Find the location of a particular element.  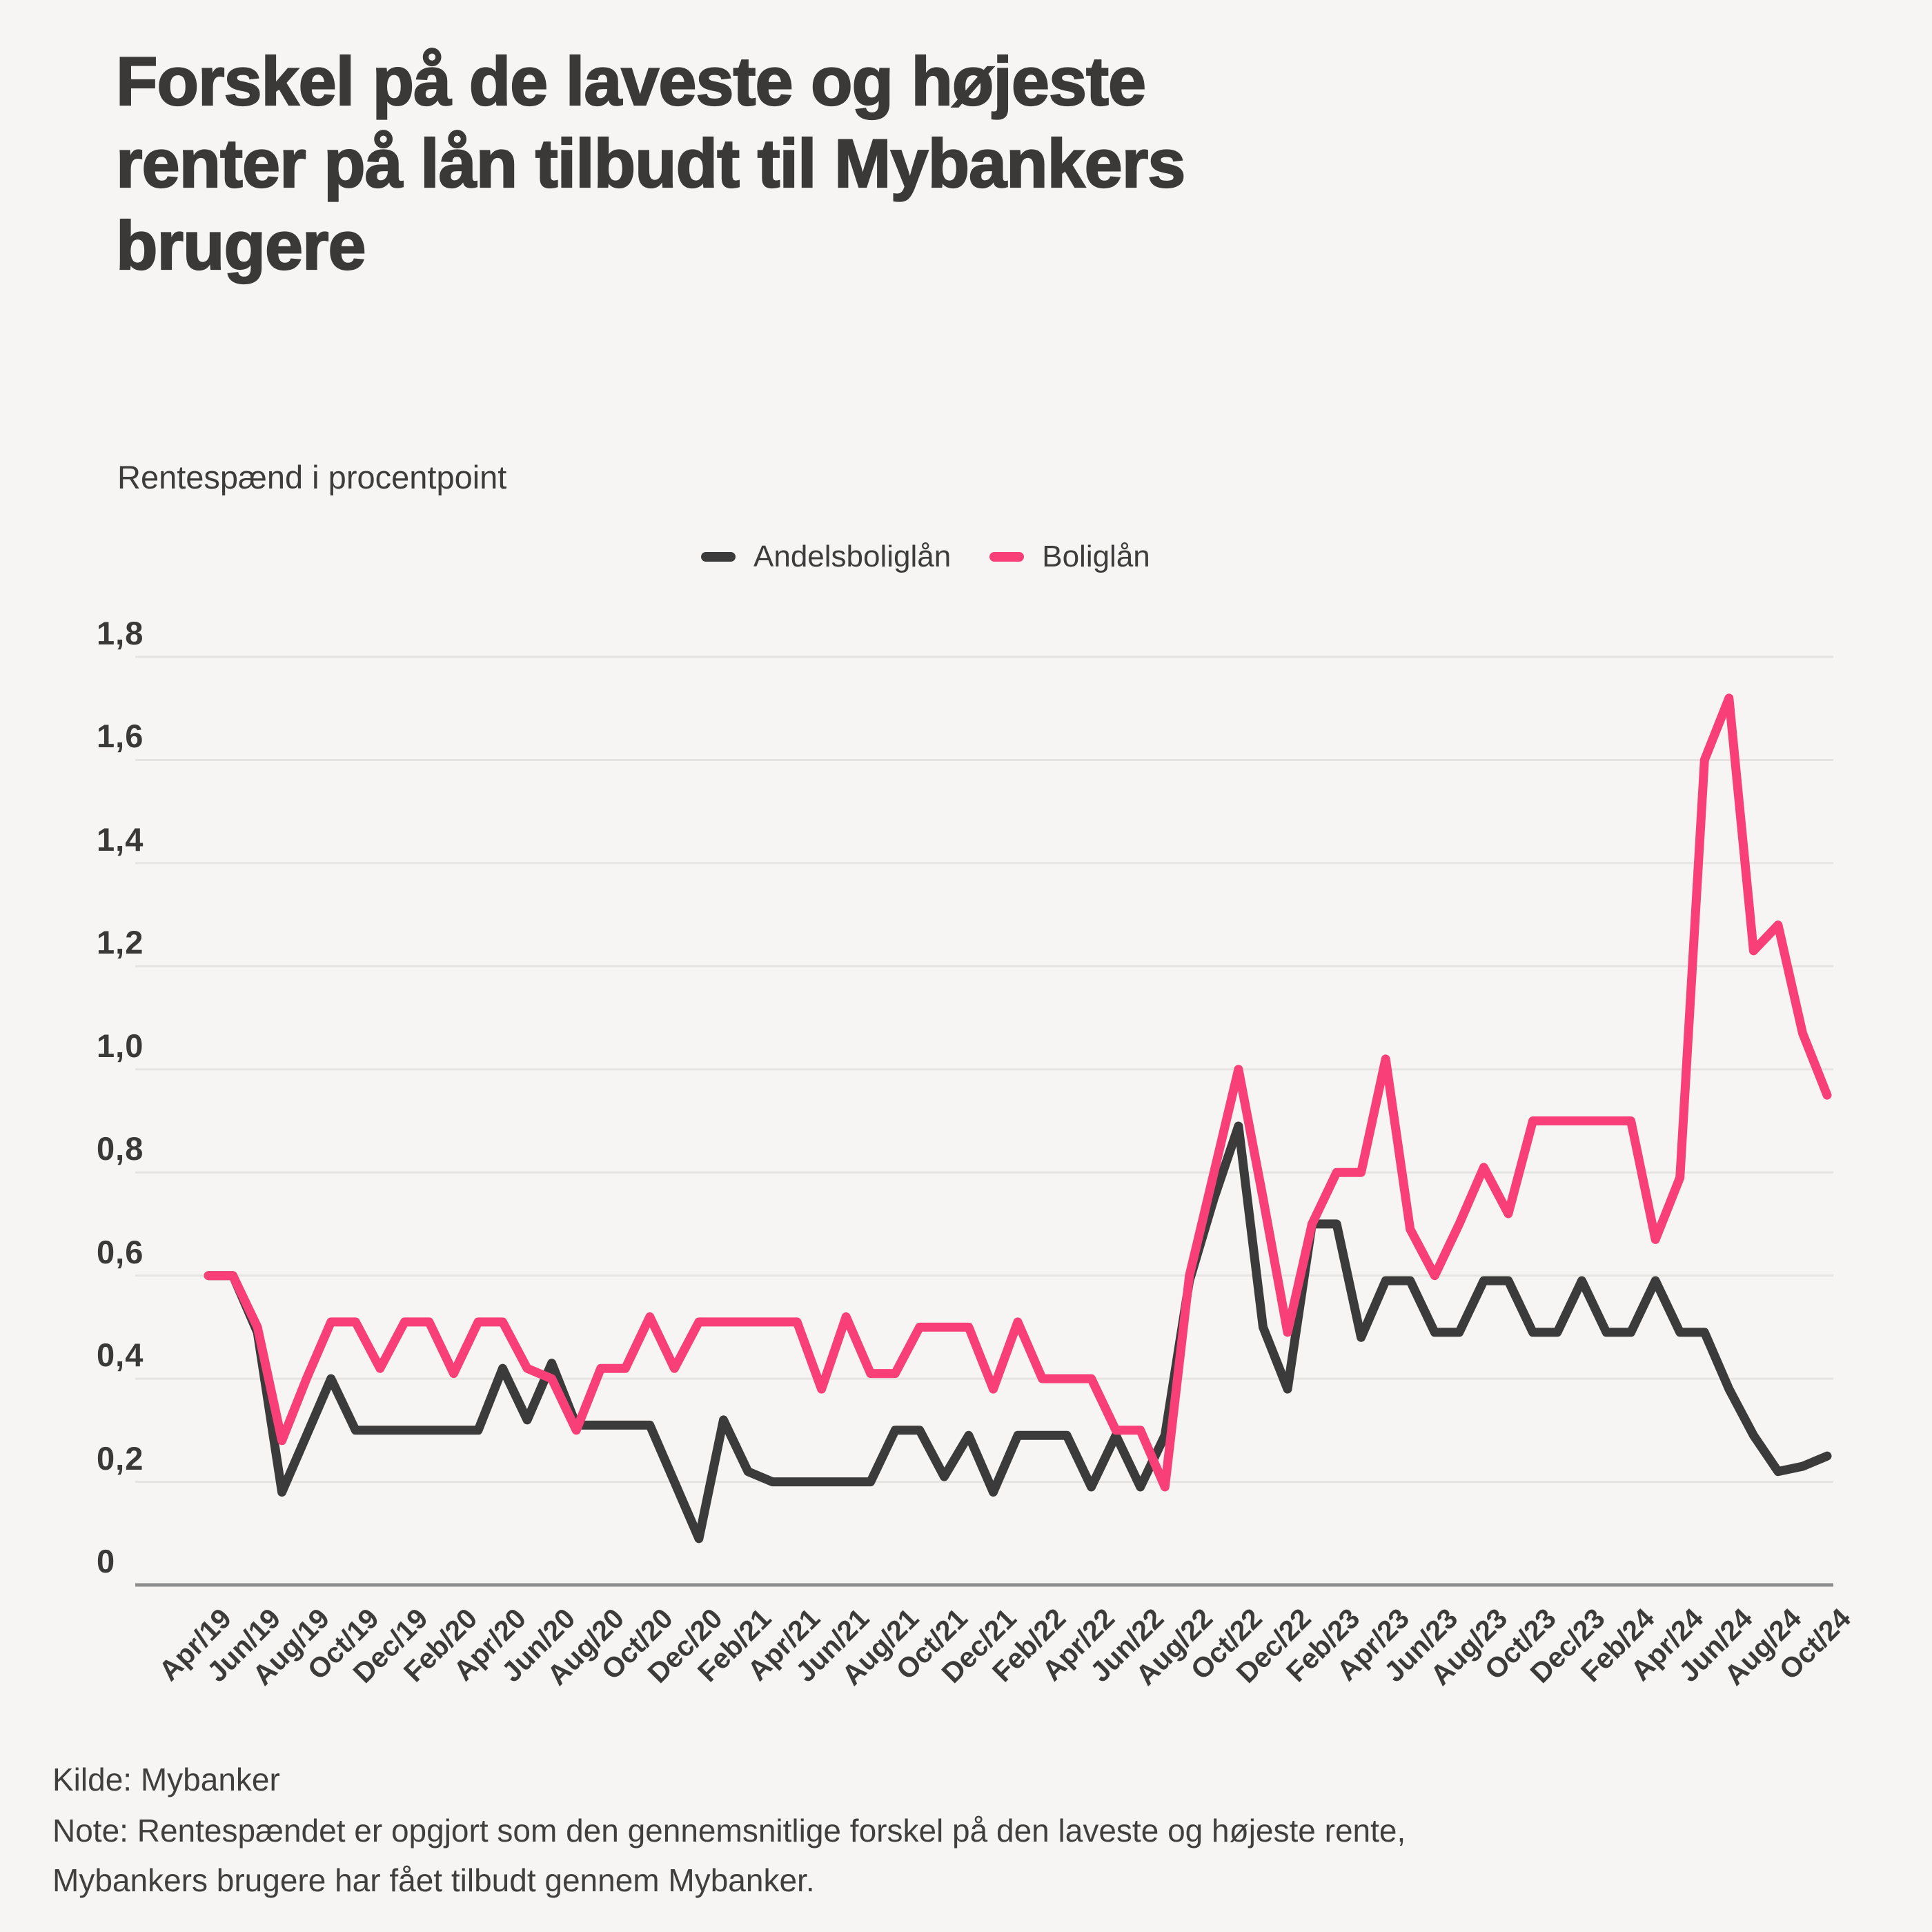

legend-item-andelsboliglan: Andelsboliglån is located at coordinates (826, 557).